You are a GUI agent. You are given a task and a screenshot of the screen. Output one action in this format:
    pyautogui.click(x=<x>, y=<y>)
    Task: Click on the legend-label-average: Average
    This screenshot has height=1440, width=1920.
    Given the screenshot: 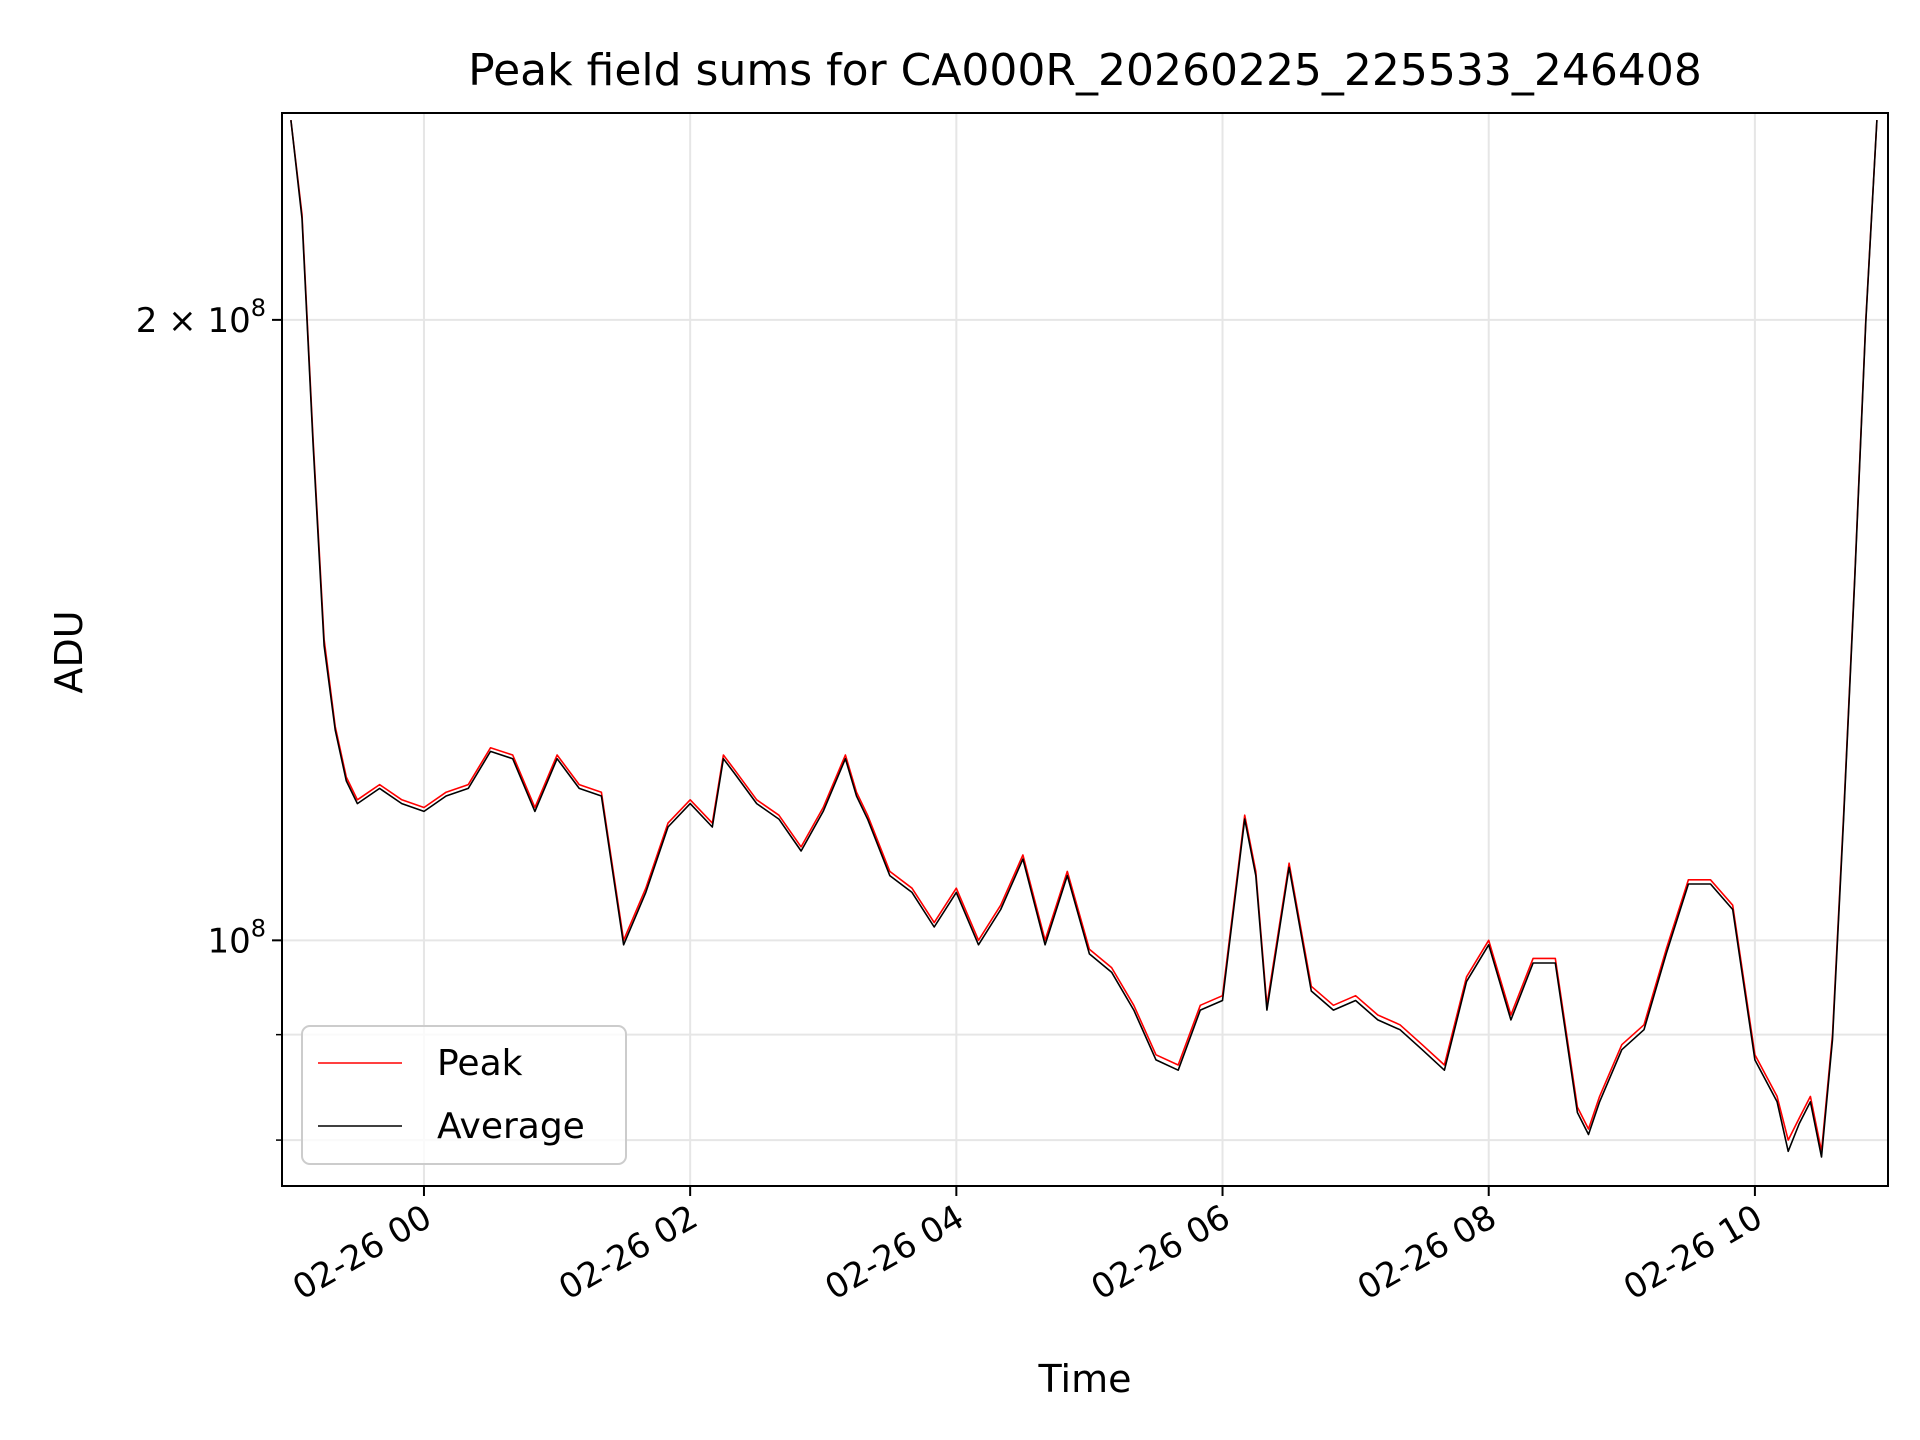 What is the action you would take?
    pyautogui.click(x=511, y=1126)
    